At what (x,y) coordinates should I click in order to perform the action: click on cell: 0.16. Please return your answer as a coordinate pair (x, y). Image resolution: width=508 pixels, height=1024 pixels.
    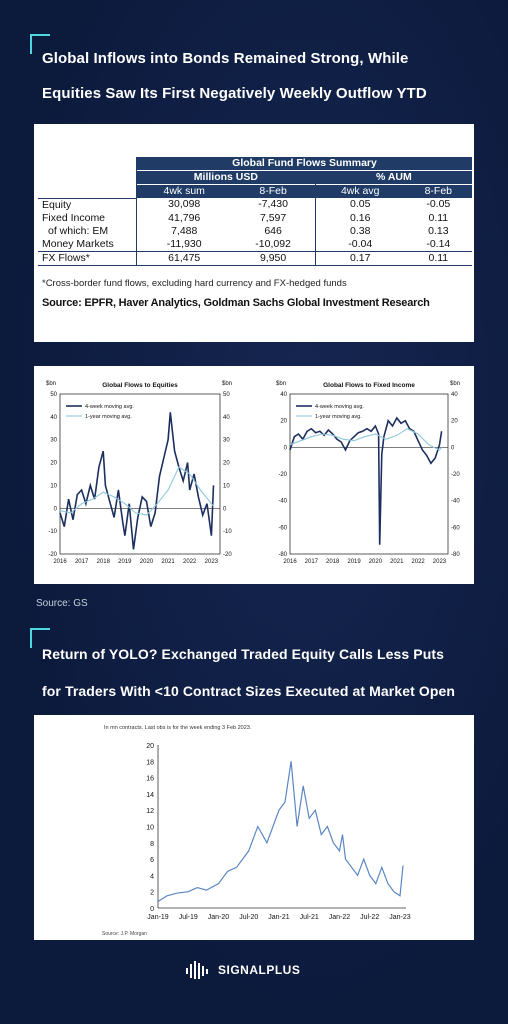
    Looking at the image, I should click on (359, 218).